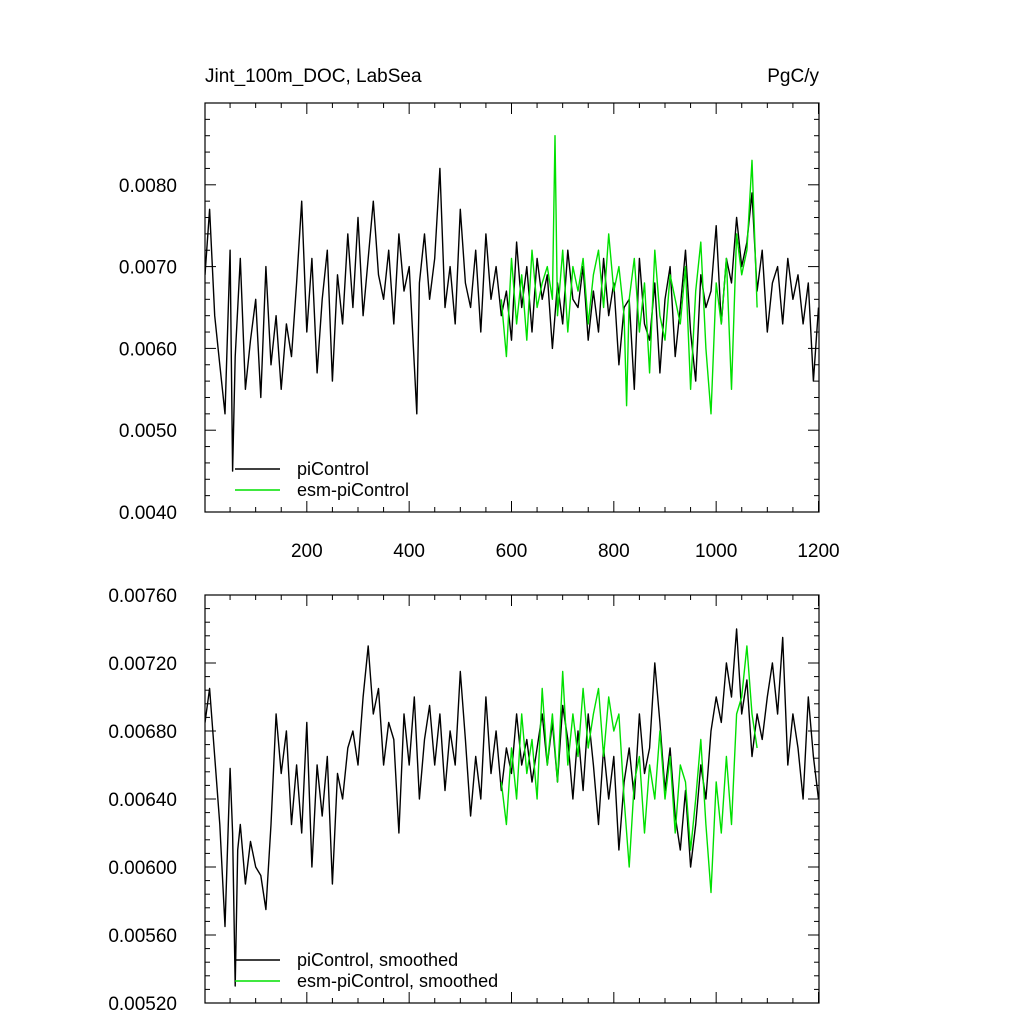  Describe the element at coordinates (333, 469) in the screenshot. I see `legend-label: piControl` at that location.